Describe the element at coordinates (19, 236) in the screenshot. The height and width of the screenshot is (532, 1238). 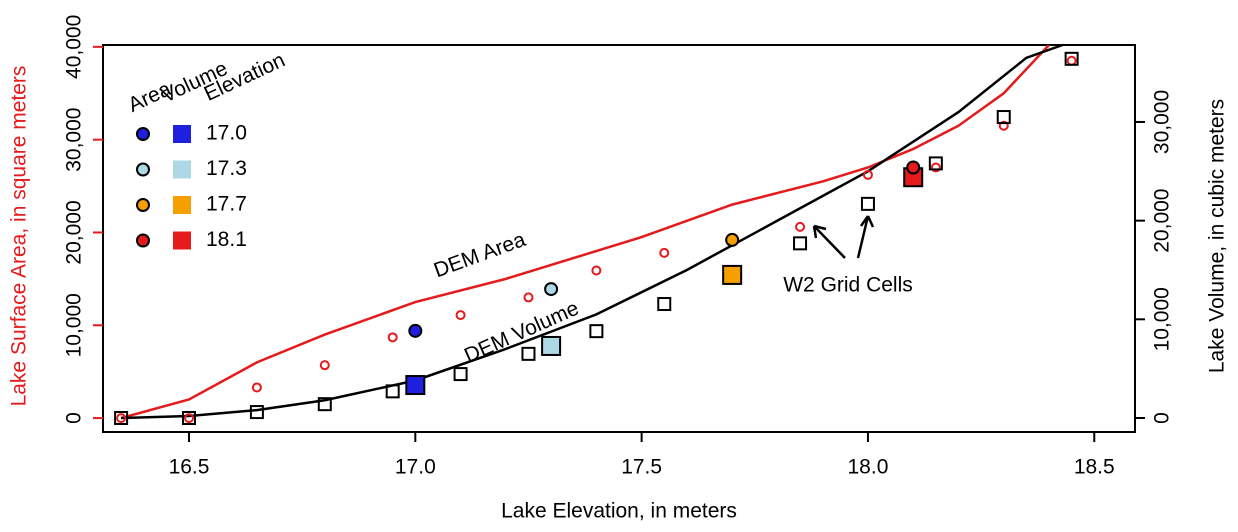
I see `y-axis-title: Lake Surface Area, in square meters` at that location.